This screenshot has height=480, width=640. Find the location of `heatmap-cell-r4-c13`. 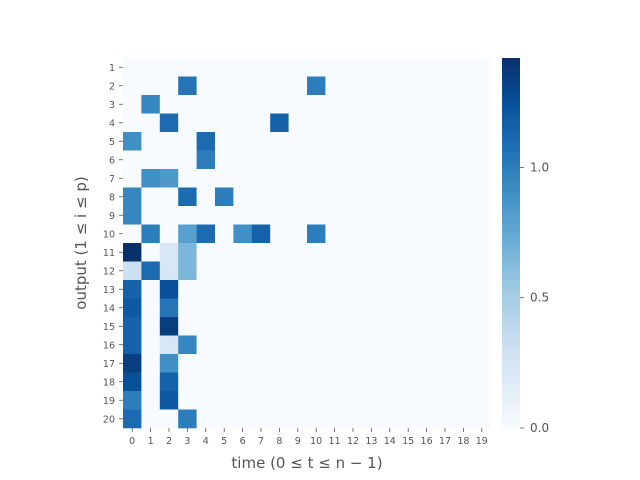

heatmap-cell-r4-c13 is located at coordinates (371, 123).